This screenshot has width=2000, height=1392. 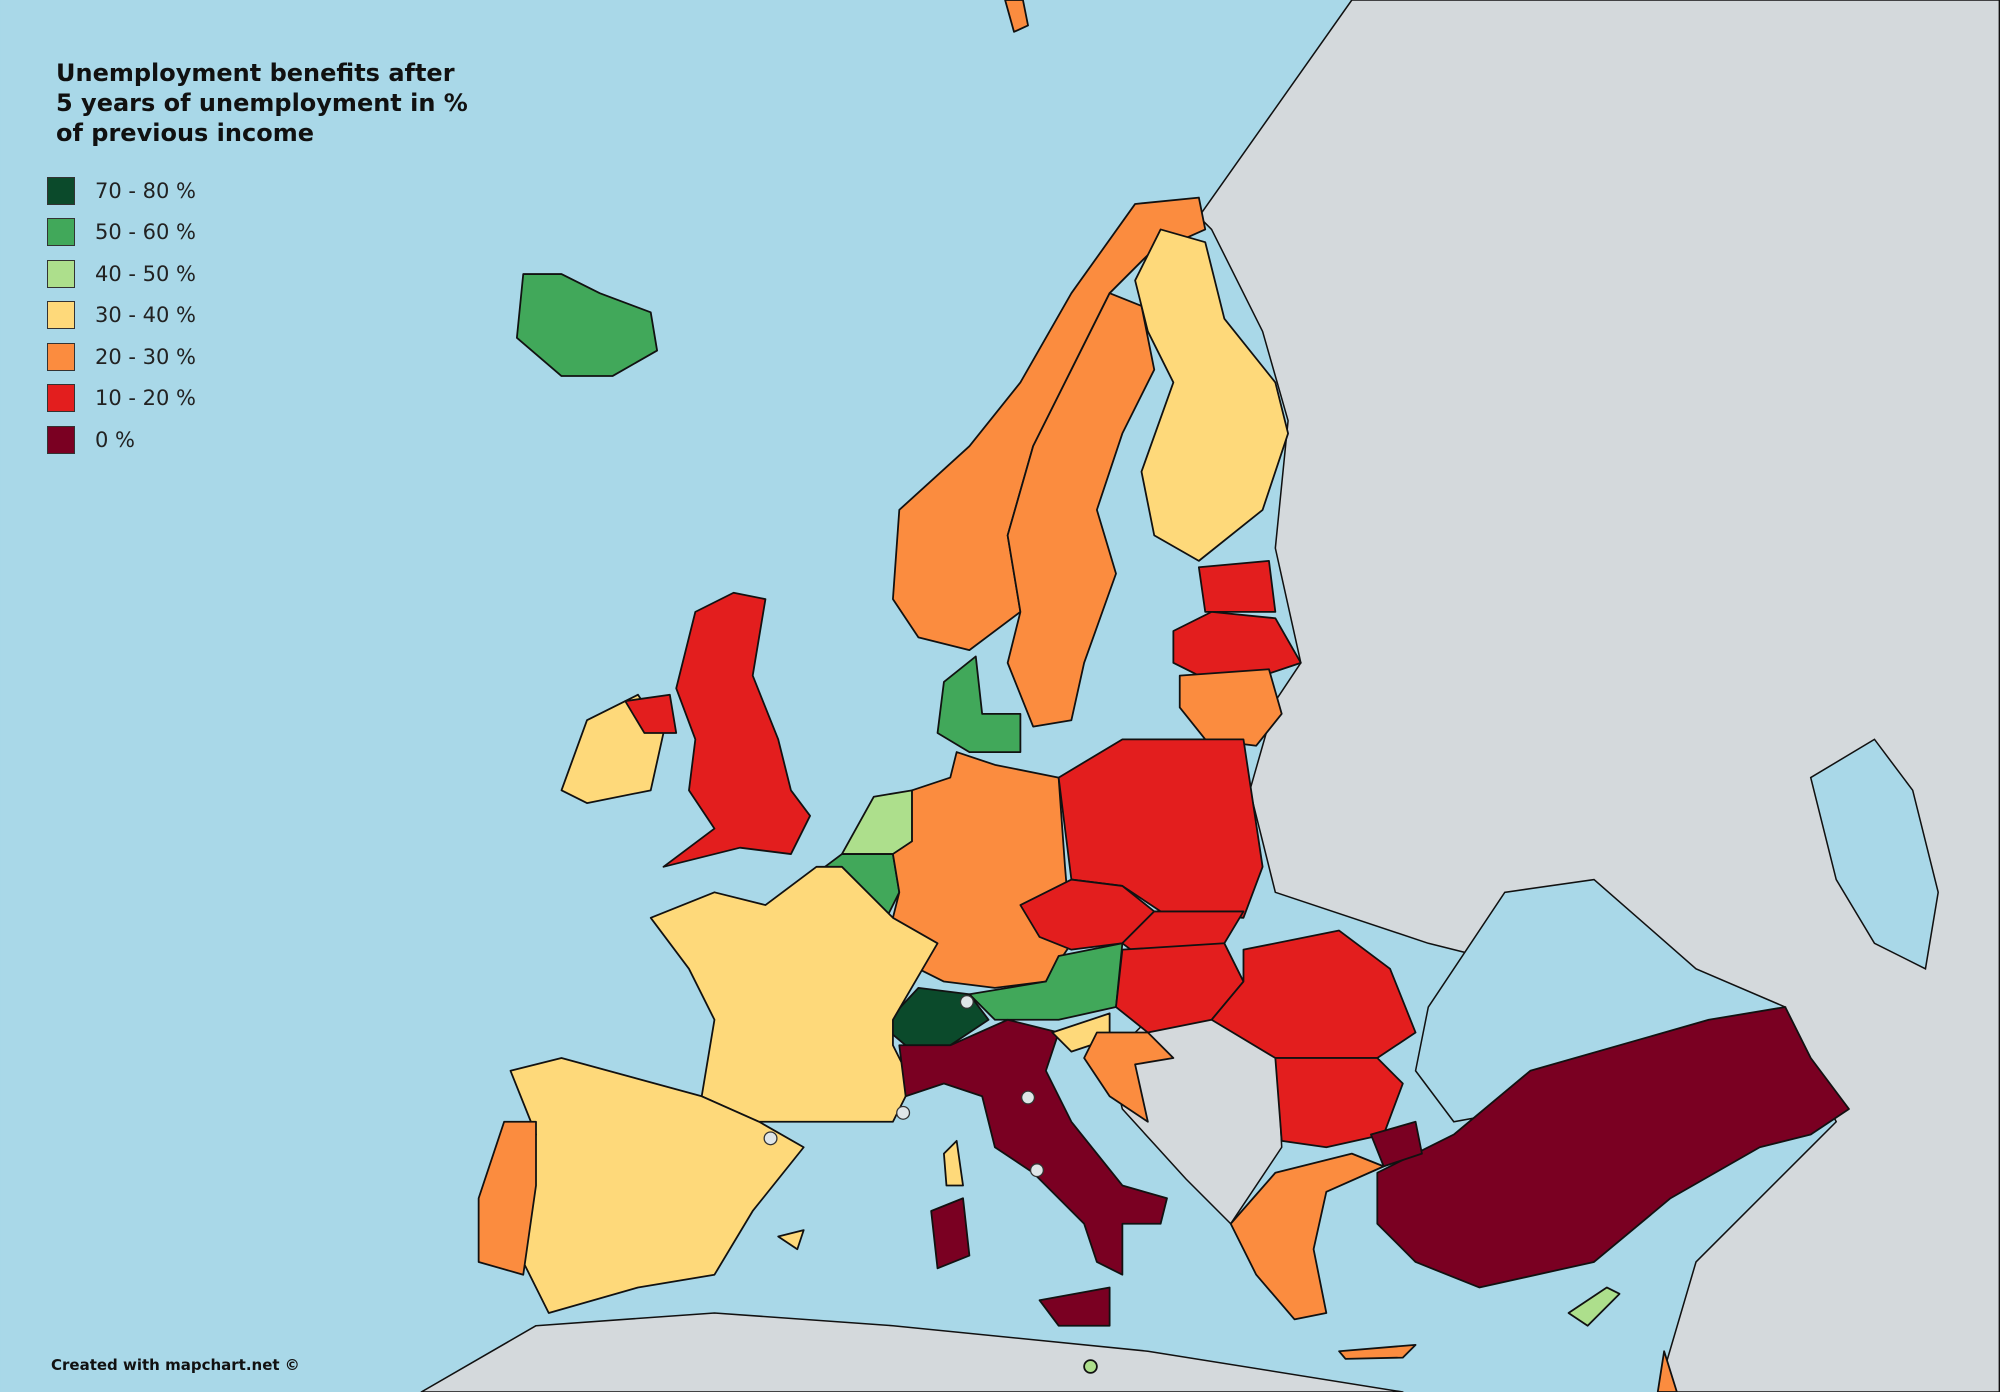 I want to click on portugal, so click(x=507, y=1198).